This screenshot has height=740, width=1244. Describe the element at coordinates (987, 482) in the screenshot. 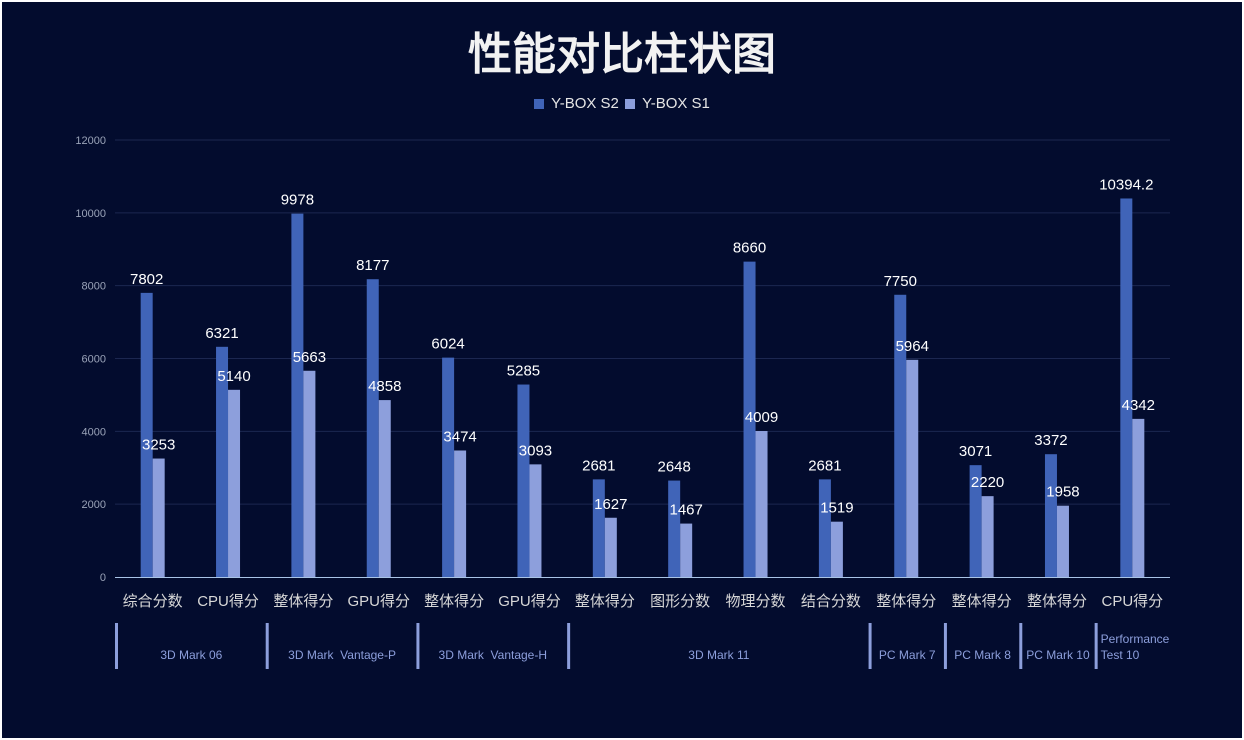

I see `data-label: 2220` at that location.